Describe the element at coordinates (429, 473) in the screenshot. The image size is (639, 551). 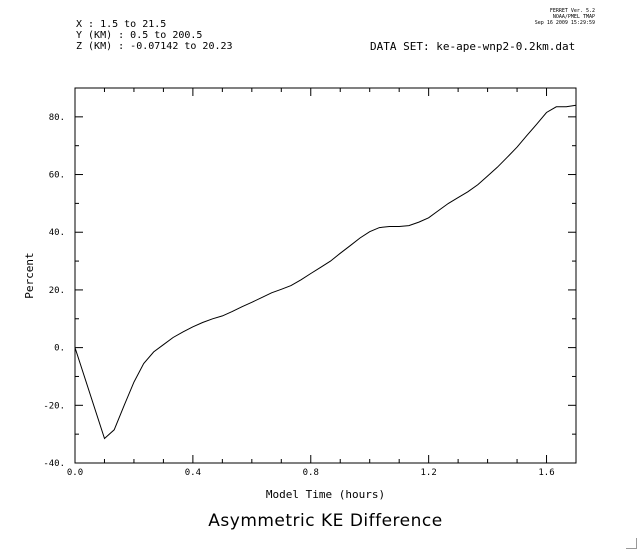
I see `x-tick-label: 1.2` at that location.